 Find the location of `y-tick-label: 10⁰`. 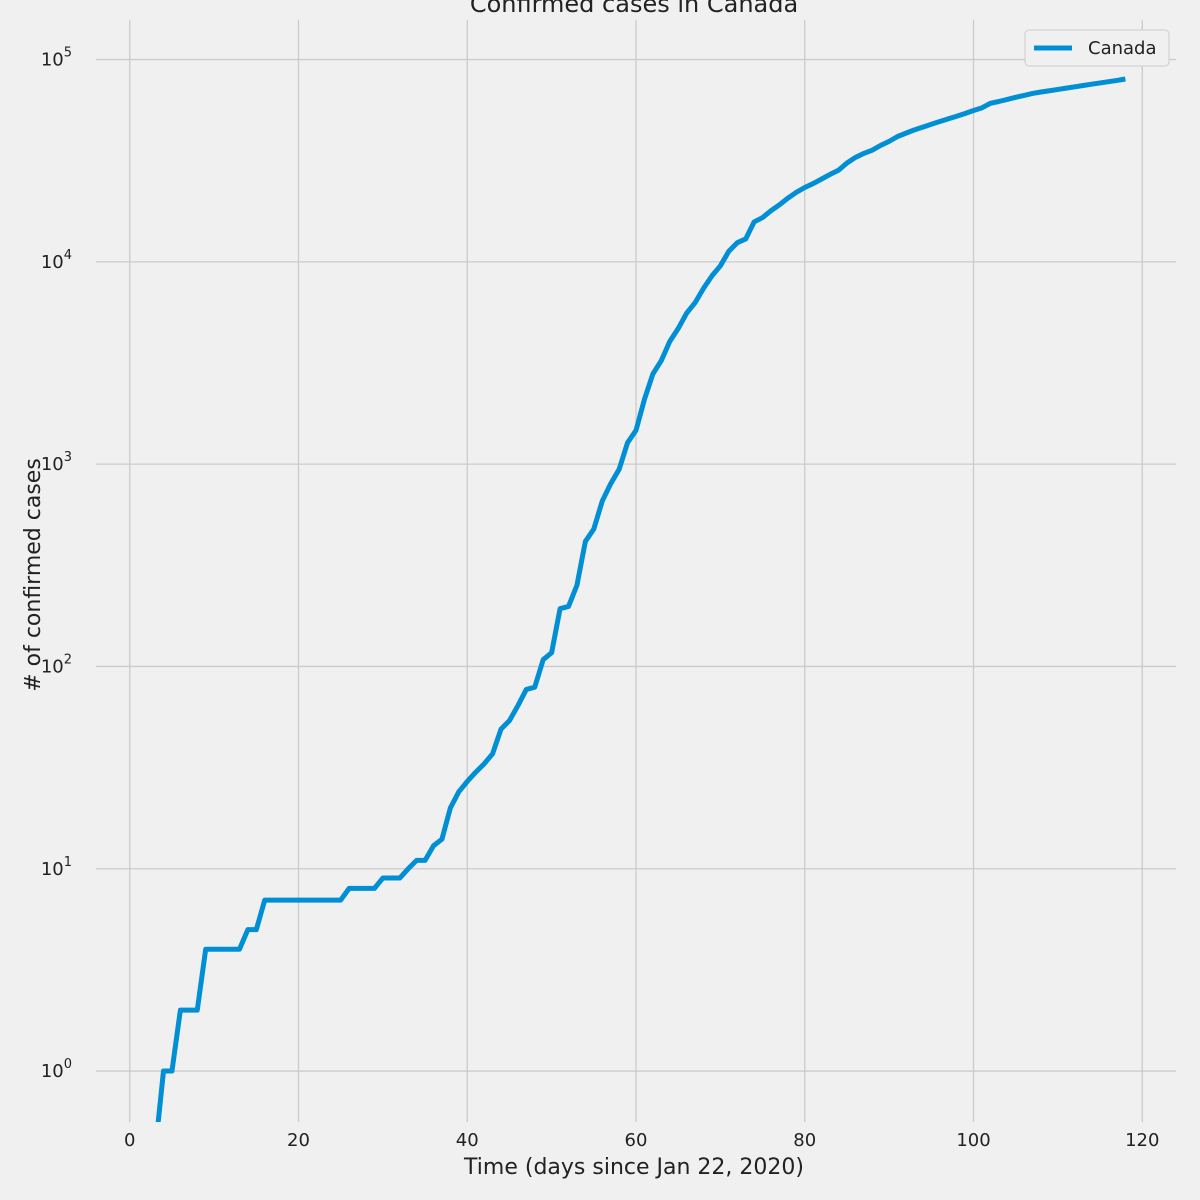

y-tick-label: 10⁰ is located at coordinates (56, 1069).